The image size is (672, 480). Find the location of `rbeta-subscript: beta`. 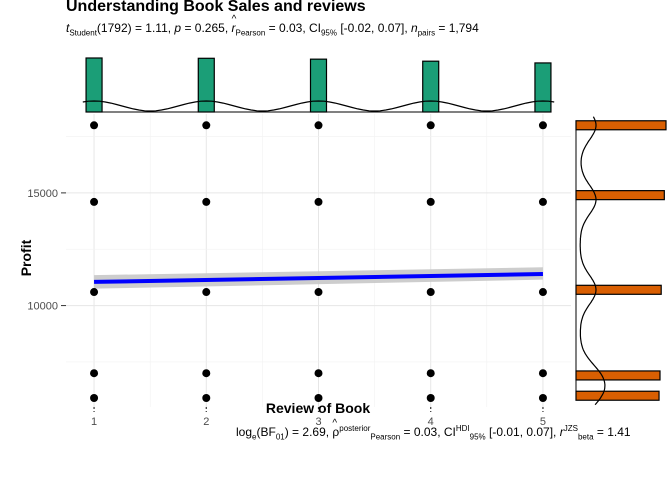

rbeta-subscript: beta is located at coordinates (585, 437).